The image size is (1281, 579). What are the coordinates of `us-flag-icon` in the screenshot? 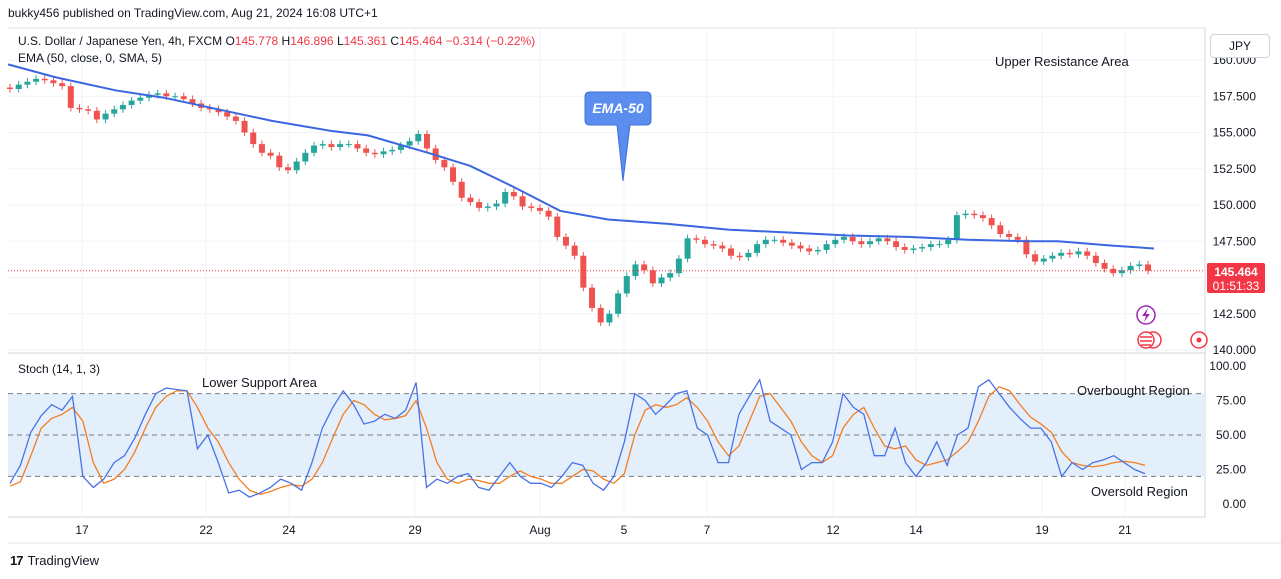 It's located at (1149, 340).